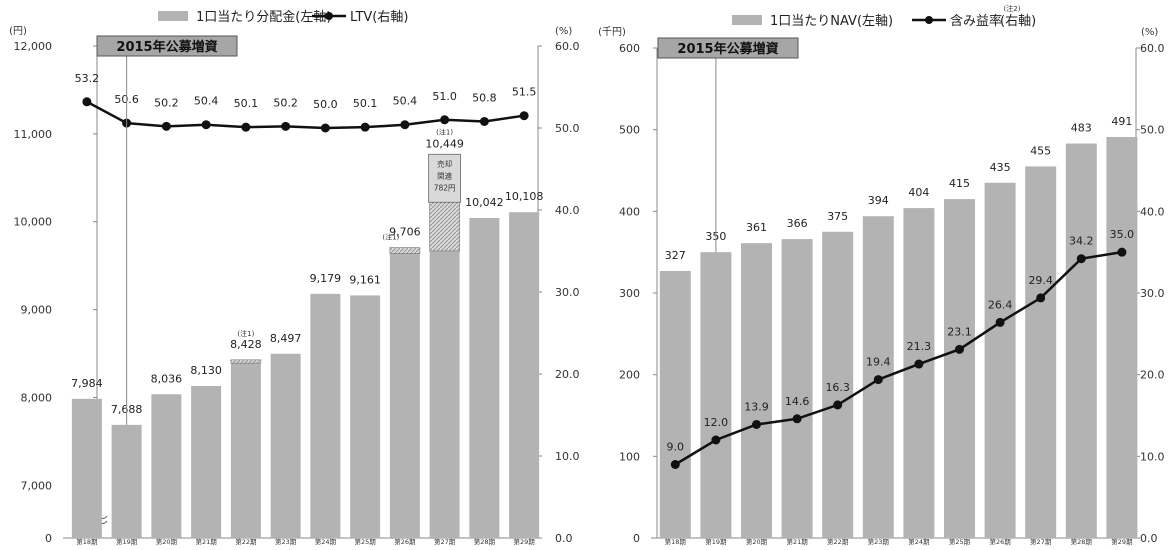  What do you see at coordinates (405, 101) in the screenshot?
I see `line-value-label: 50.4` at bounding box center [405, 101].